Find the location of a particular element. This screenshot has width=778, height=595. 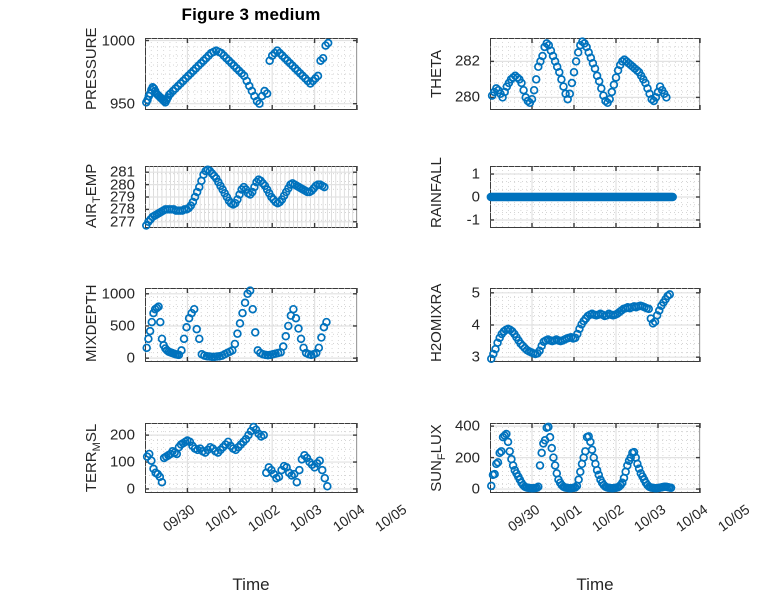

plot-area-mixdepth is located at coordinates (250, 324).